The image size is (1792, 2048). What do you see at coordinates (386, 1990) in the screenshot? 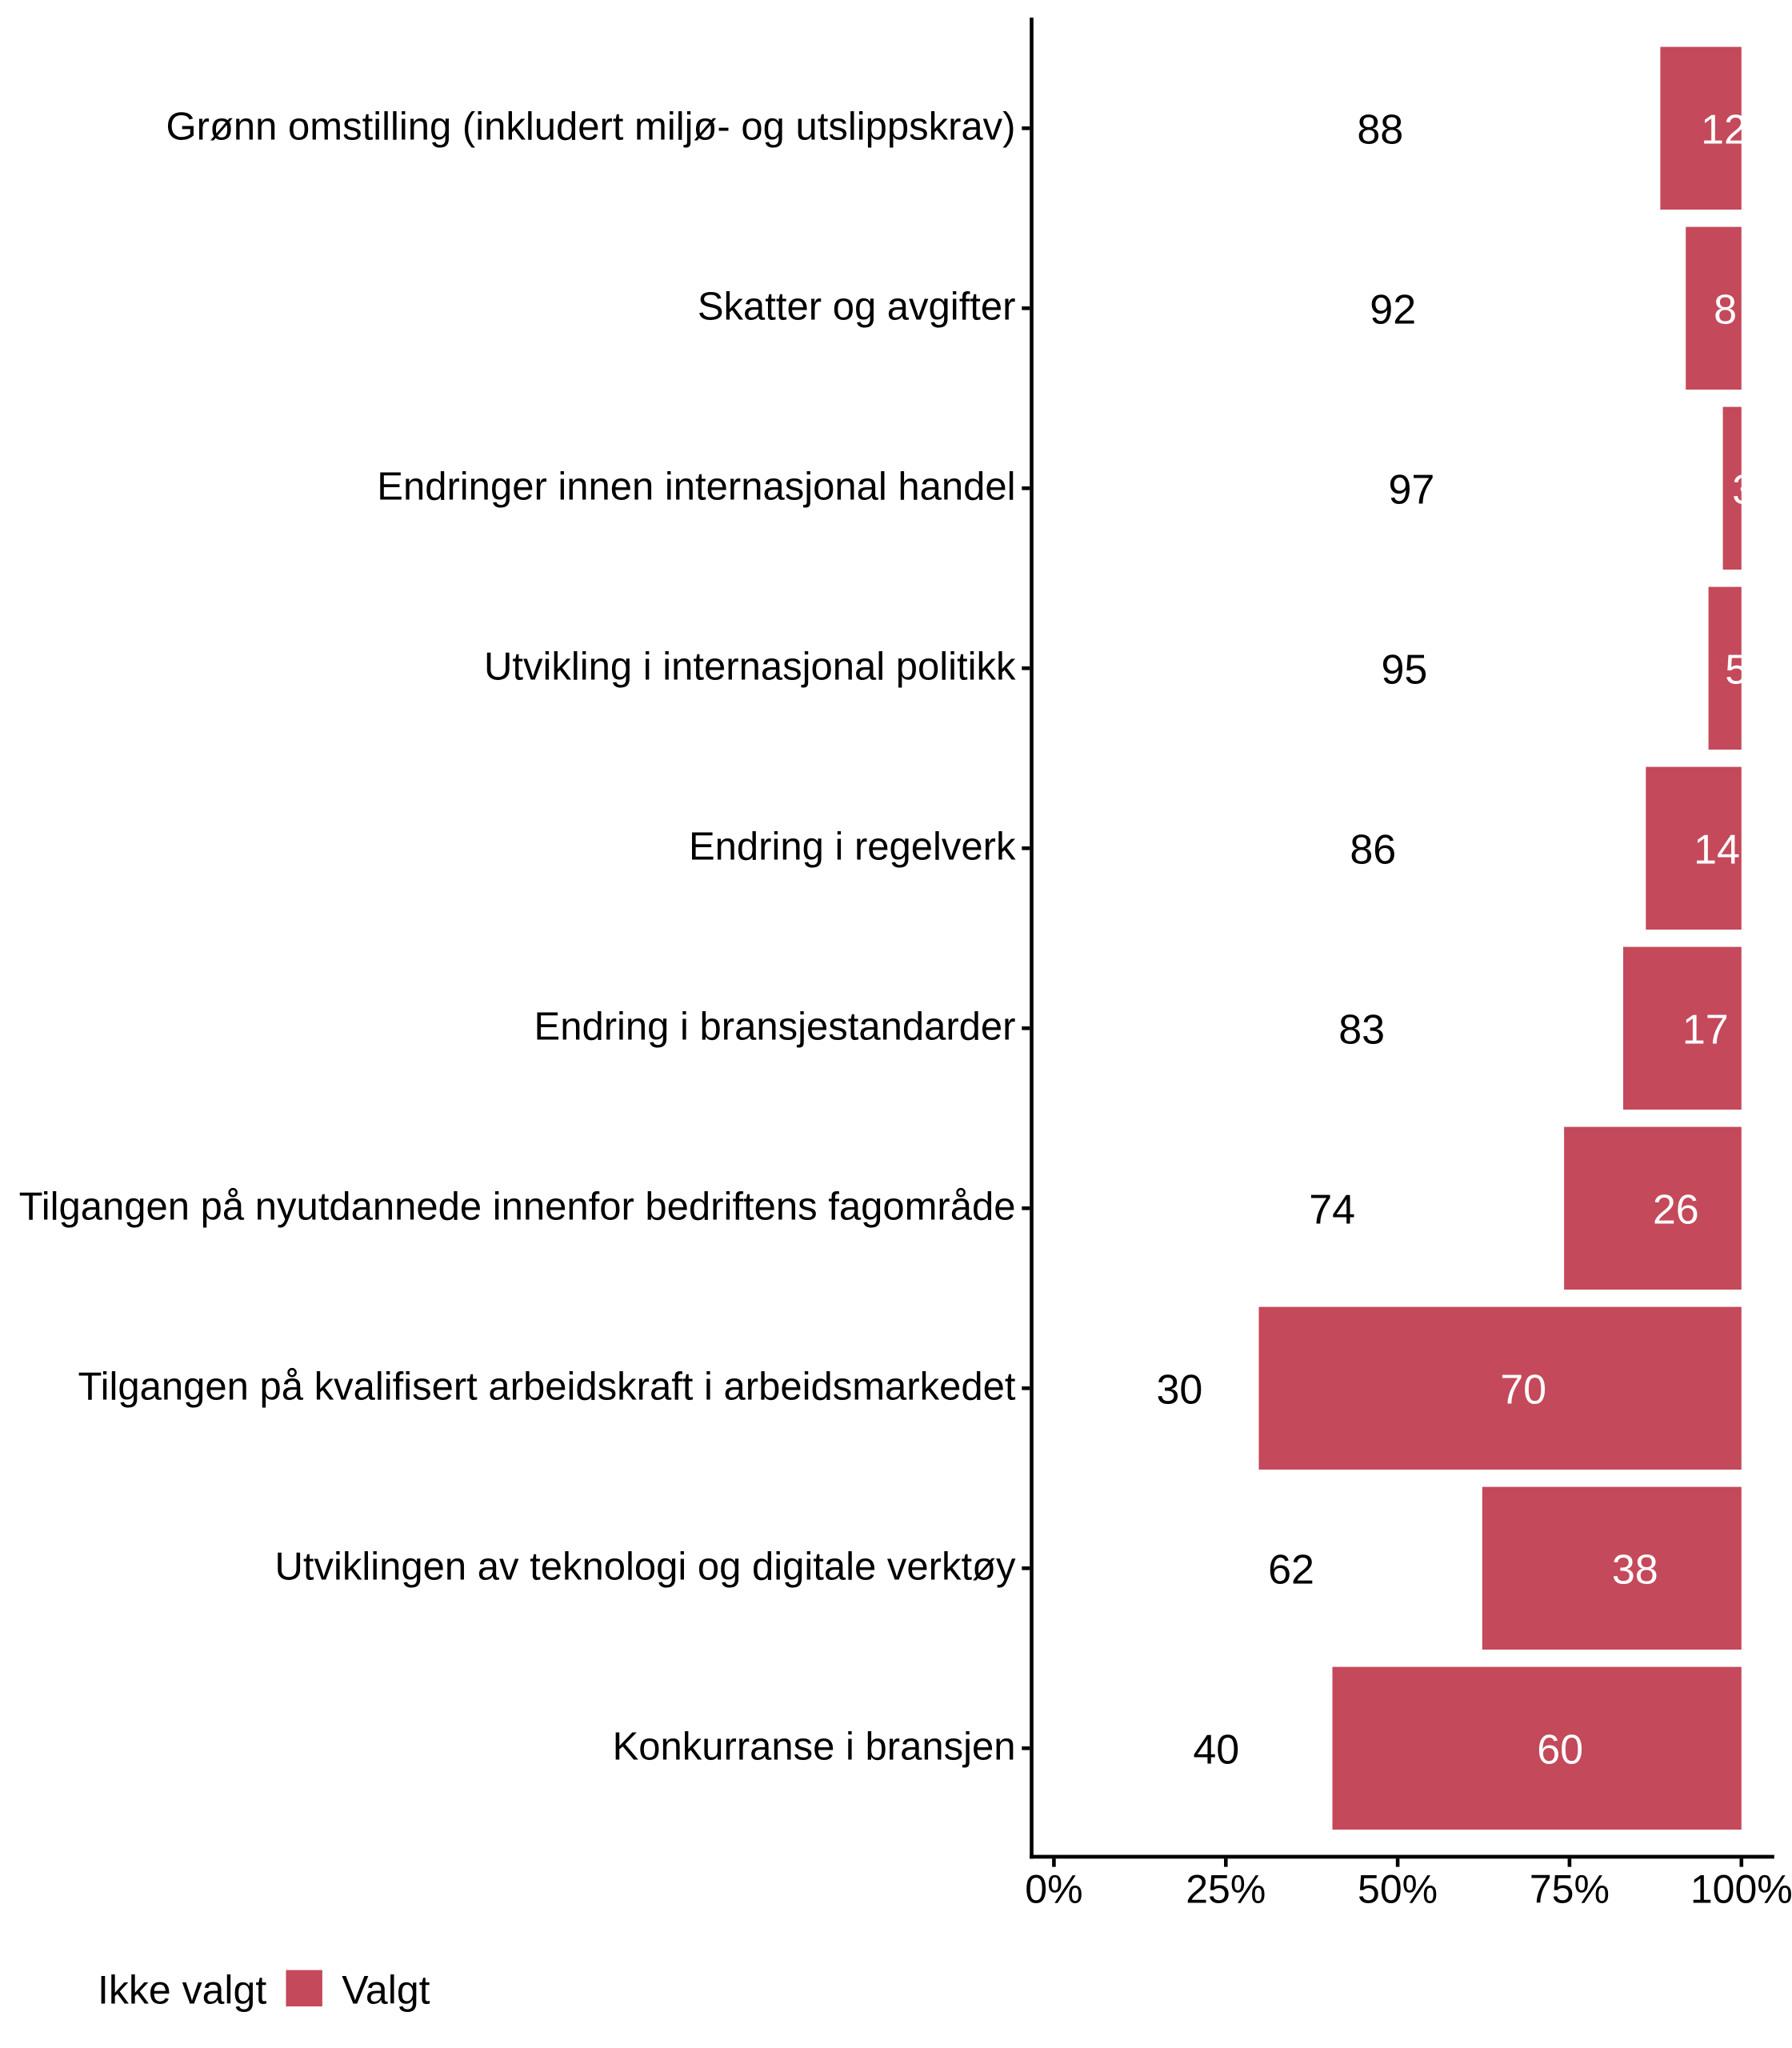
I see `svg-text: Valgt` at bounding box center [386, 1990].